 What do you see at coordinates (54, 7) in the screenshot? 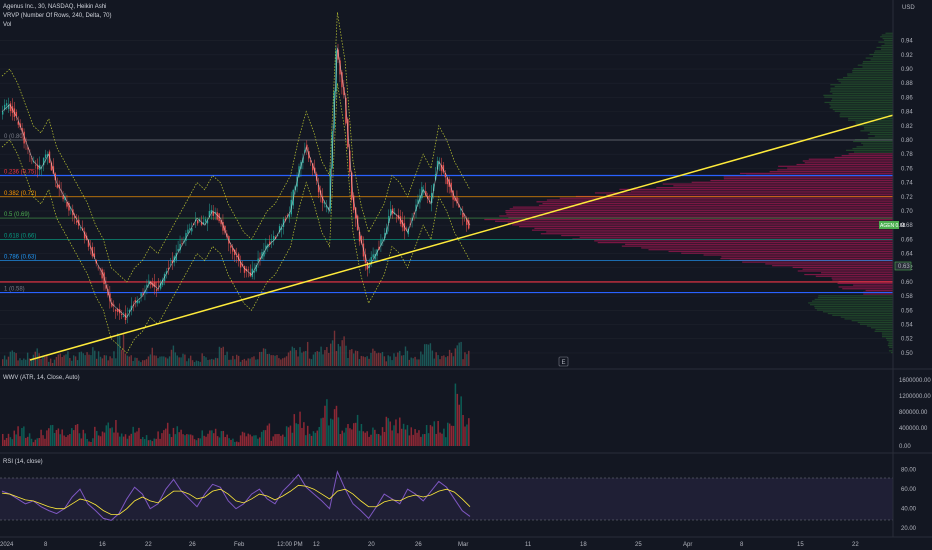
I see `symbol-title: Agenus Inc., 30, NASDAQ, Heikin Ashi` at bounding box center [54, 7].